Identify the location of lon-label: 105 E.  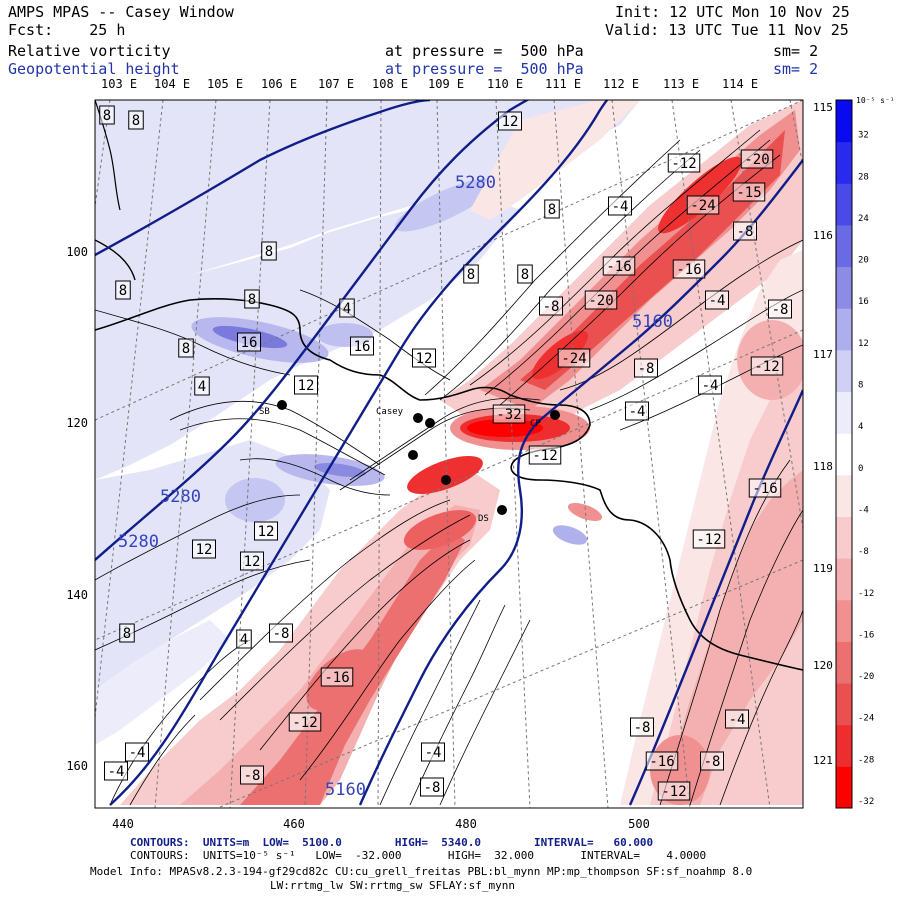
(225, 84).